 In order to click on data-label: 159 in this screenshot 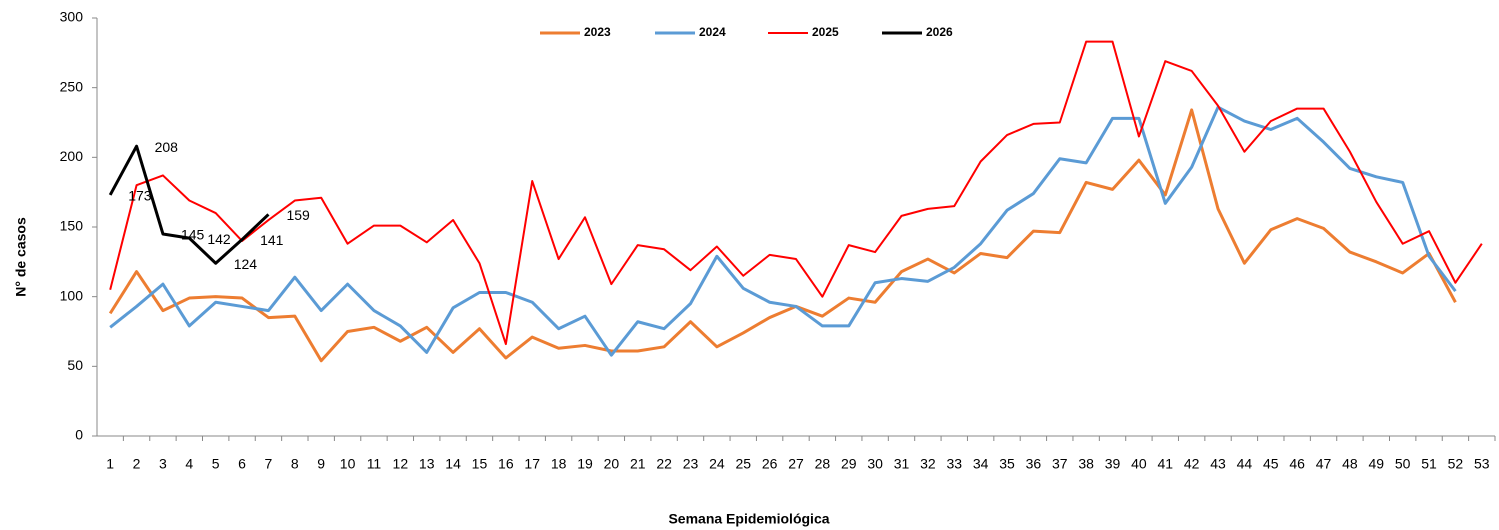, I will do `click(298, 215)`.